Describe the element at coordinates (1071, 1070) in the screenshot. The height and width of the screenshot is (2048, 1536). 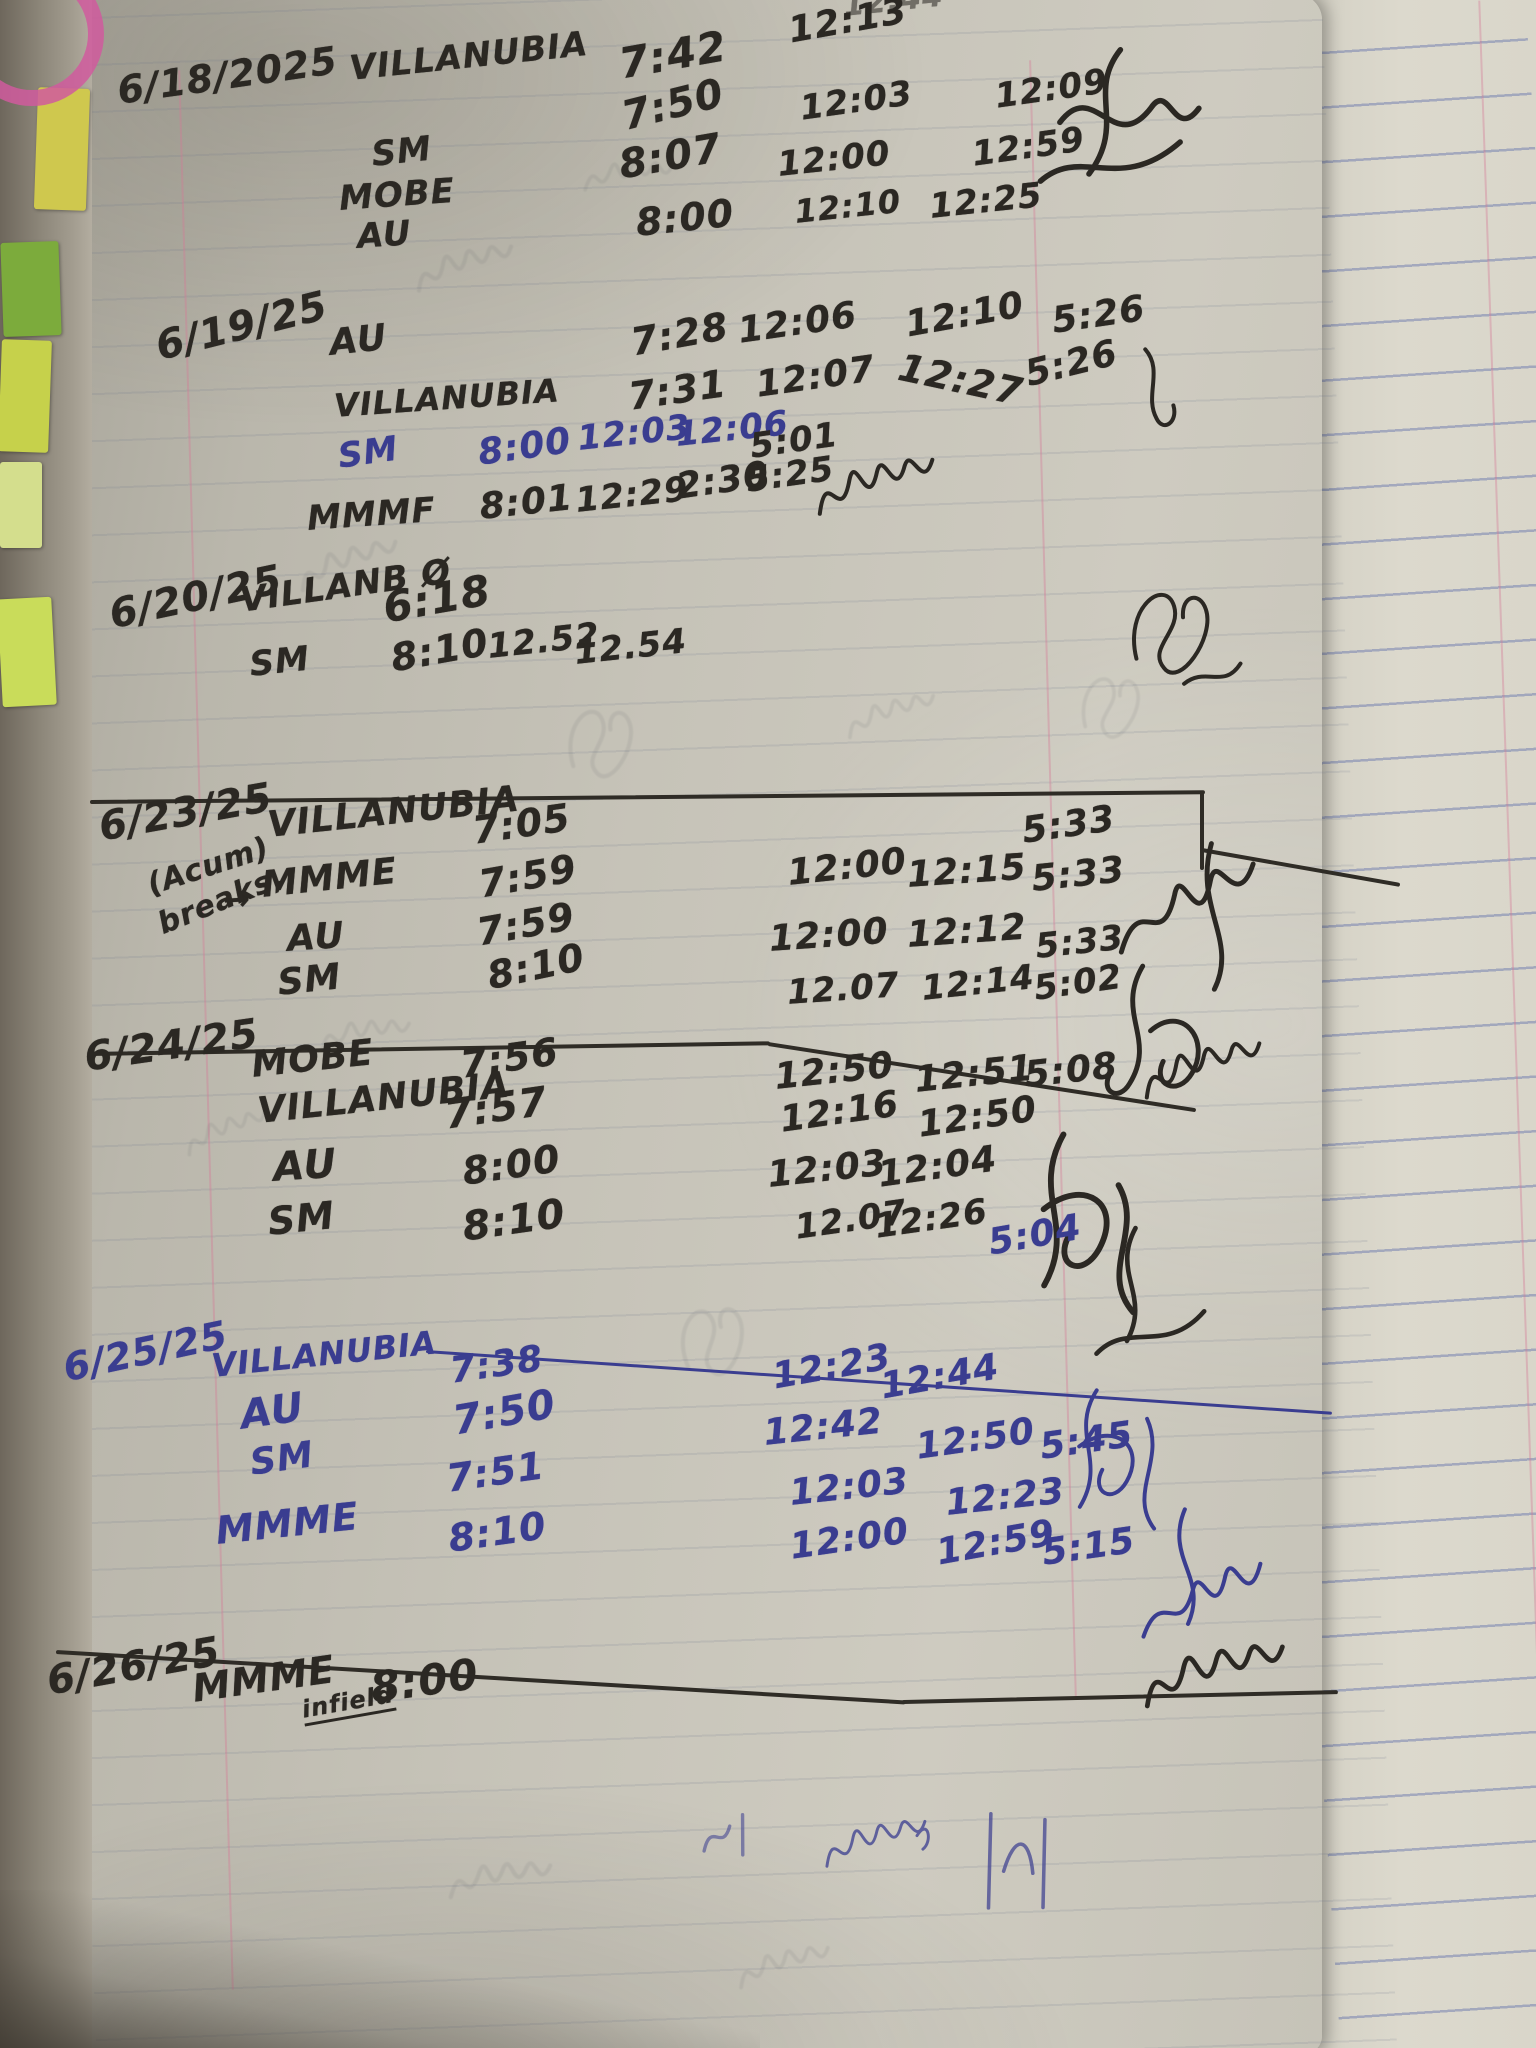
I see `time-entry: 5:08` at that location.